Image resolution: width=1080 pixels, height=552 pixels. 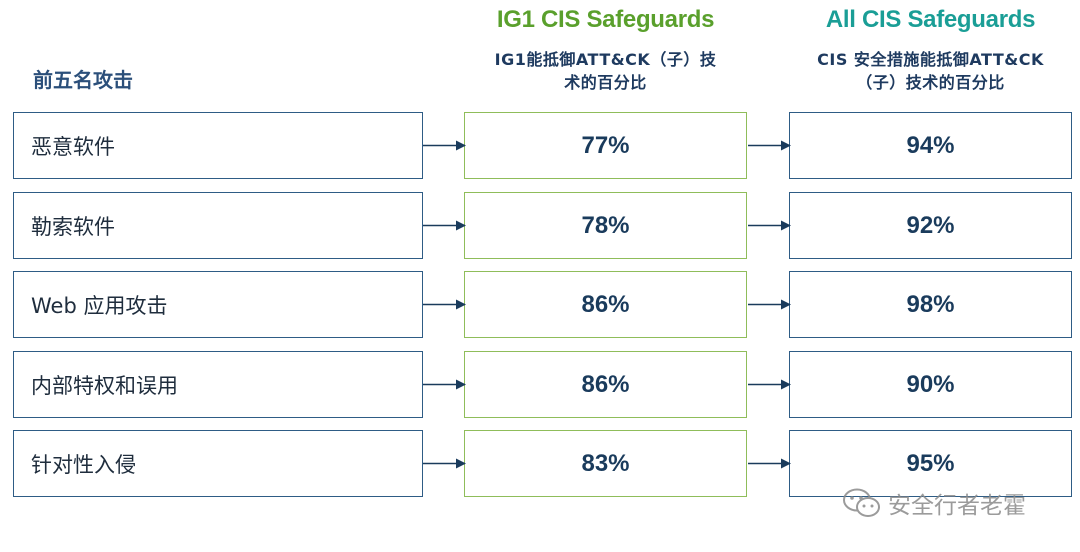 I want to click on attack-label: 针对性入侵, so click(x=83, y=464).